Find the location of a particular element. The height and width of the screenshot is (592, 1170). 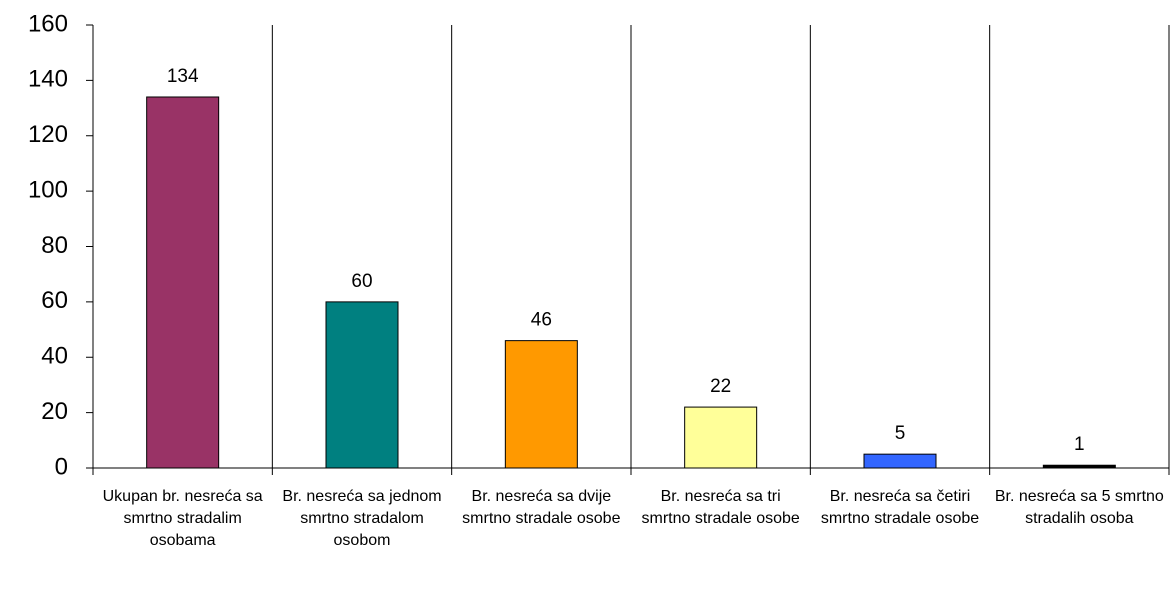

y-tick-label: 20 is located at coordinates (54, 411).